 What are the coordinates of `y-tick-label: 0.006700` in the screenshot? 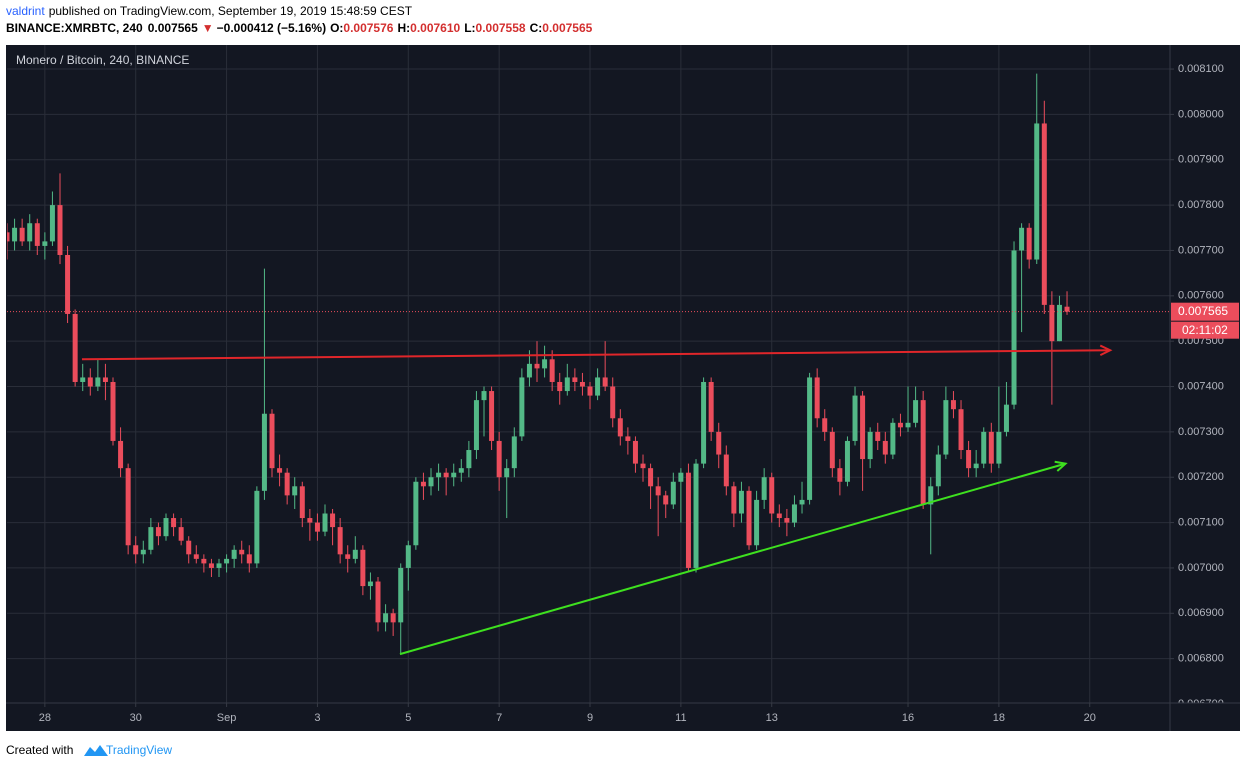 It's located at (1201, 704).